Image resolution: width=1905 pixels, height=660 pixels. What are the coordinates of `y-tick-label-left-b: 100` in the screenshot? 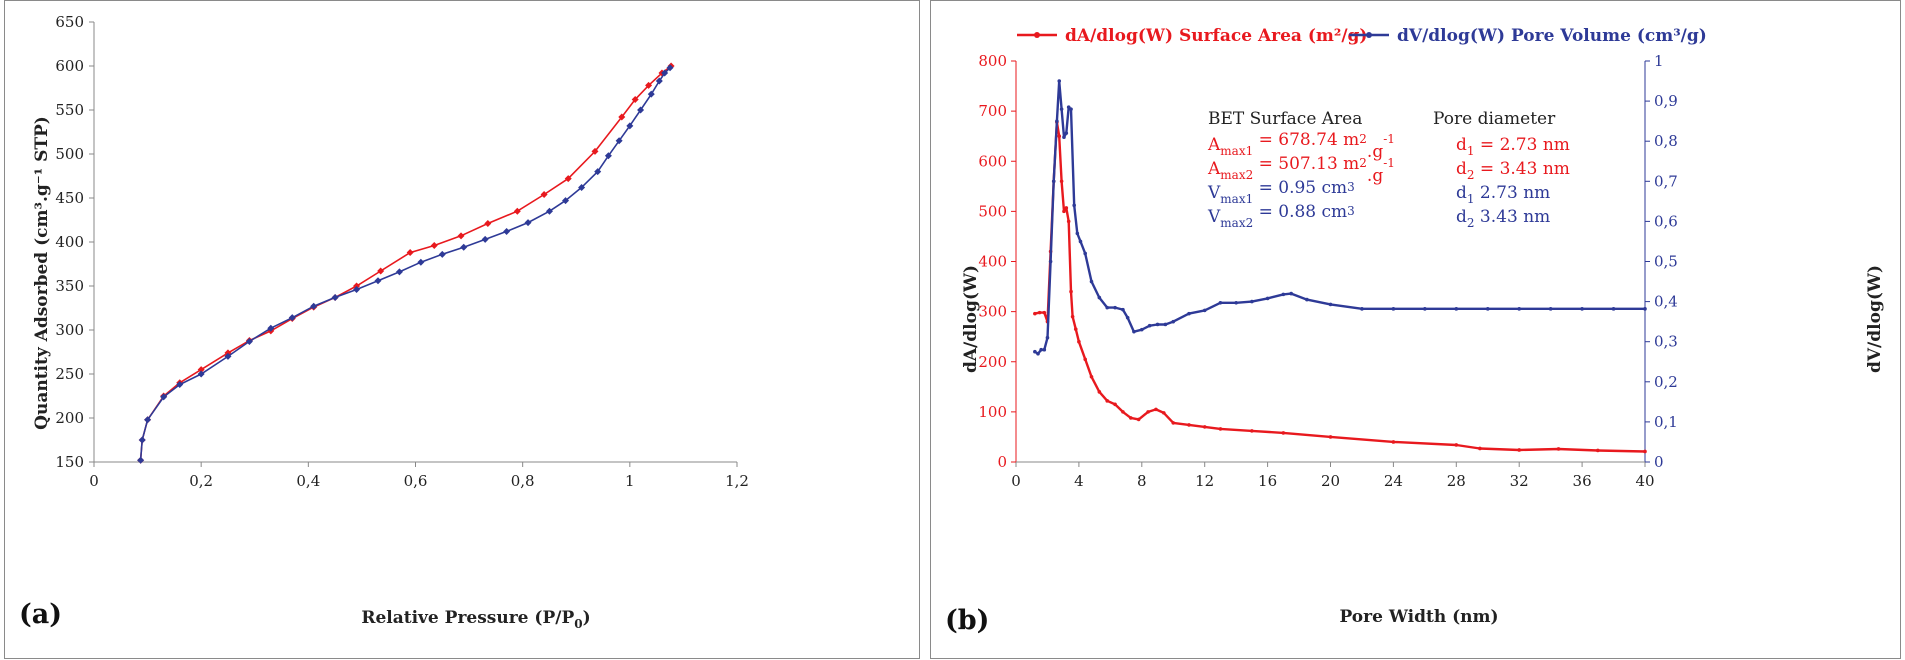 It's located at (992, 412).